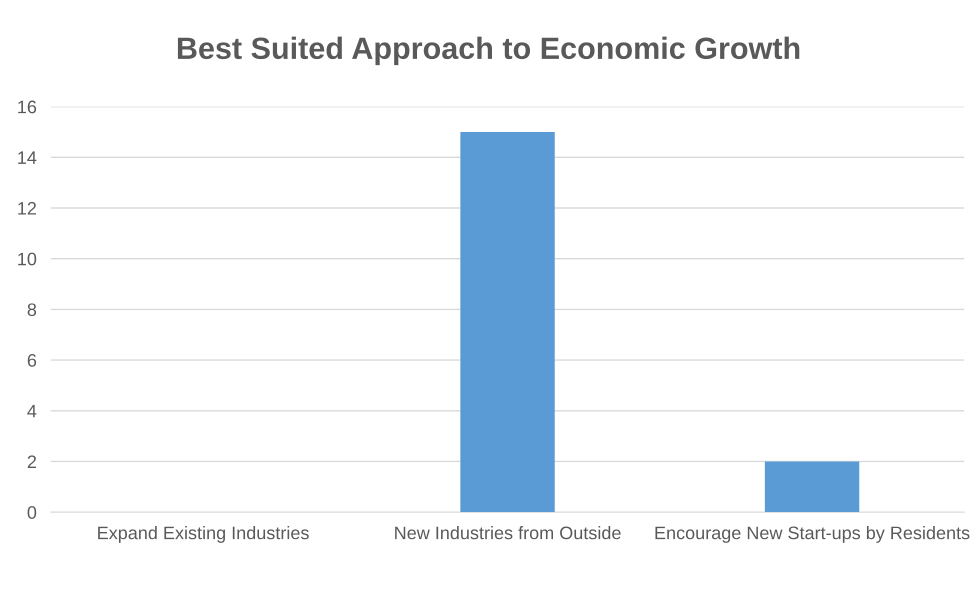  What do you see at coordinates (32, 360) in the screenshot?
I see `y-tick-label: 6` at bounding box center [32, 360].